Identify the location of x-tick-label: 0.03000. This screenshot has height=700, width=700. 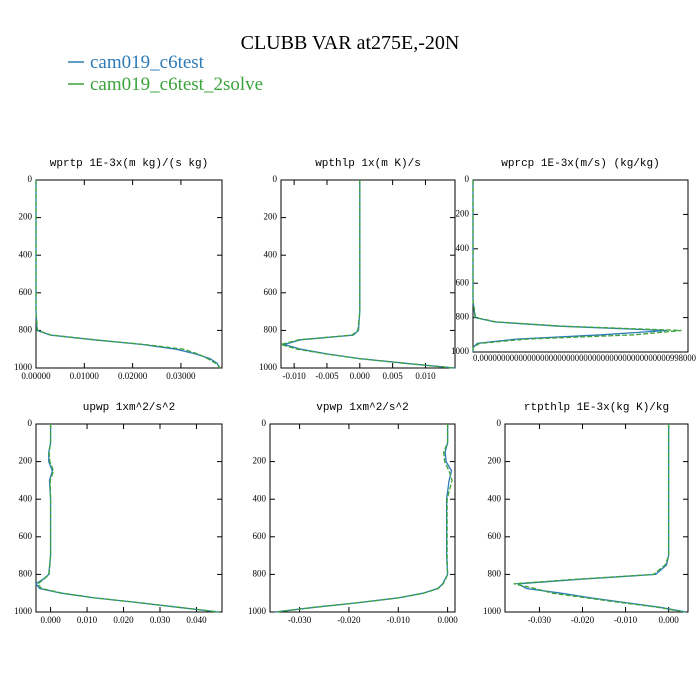
(181, 376).